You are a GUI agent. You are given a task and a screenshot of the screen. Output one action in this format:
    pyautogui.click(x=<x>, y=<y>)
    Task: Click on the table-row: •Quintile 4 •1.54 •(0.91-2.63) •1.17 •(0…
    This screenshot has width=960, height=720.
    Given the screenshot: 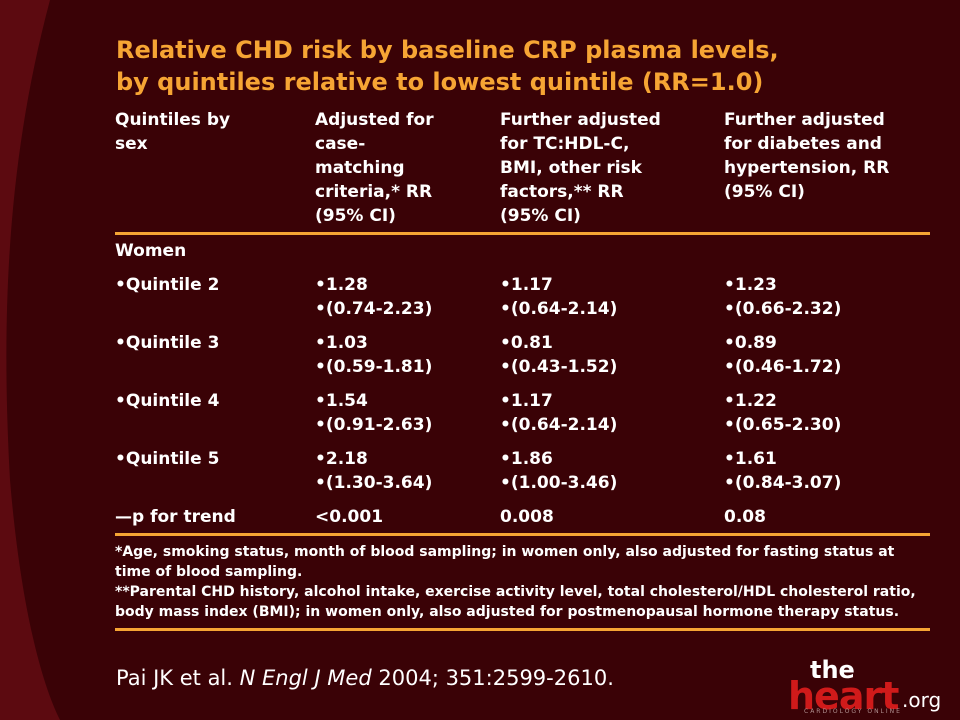 What is the action you would take?
    pyautogui.click(x=522, y=418)
    